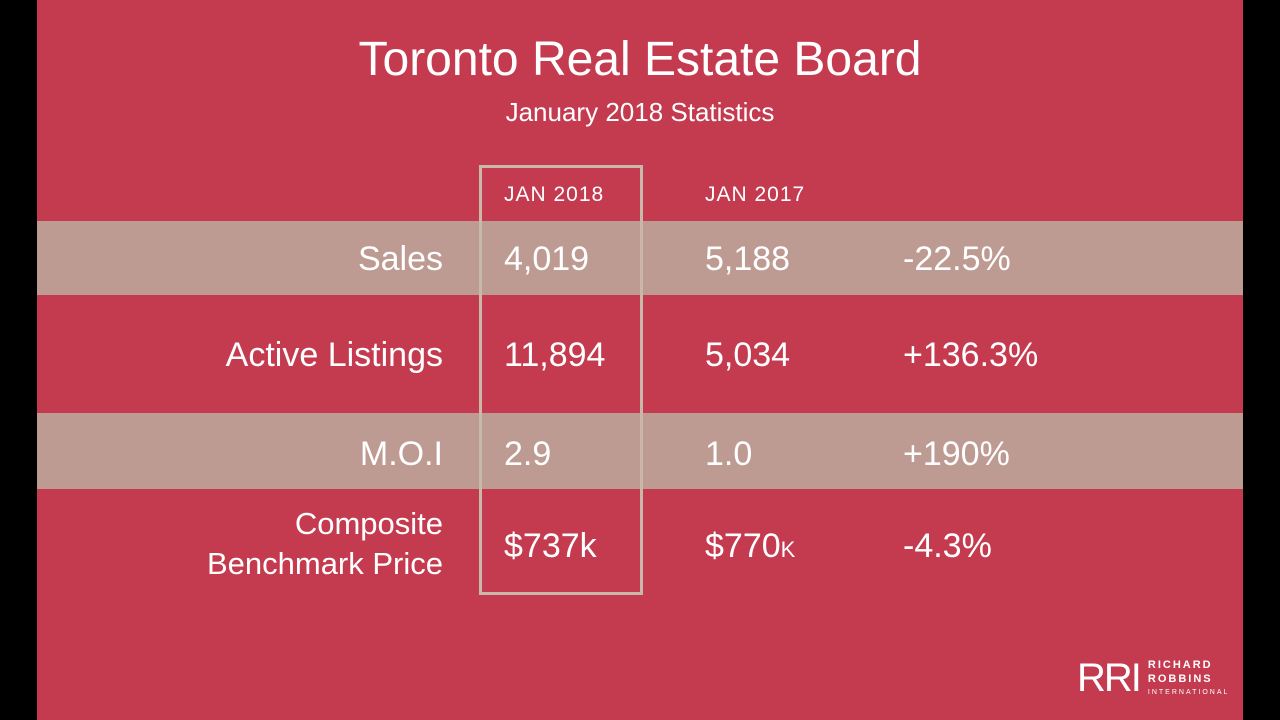  Describe the element at coordinates (743, 546) in the screenshot. I see `value-number: $770` at that location.